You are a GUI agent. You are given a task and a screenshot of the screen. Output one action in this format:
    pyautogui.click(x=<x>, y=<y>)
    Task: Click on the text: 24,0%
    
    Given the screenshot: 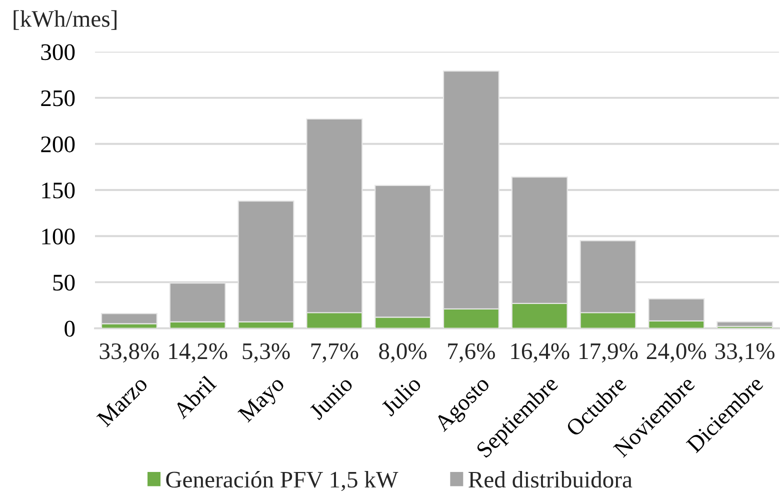 What is the action you would take?
    pyautogui.click(x=676, y=353)
    